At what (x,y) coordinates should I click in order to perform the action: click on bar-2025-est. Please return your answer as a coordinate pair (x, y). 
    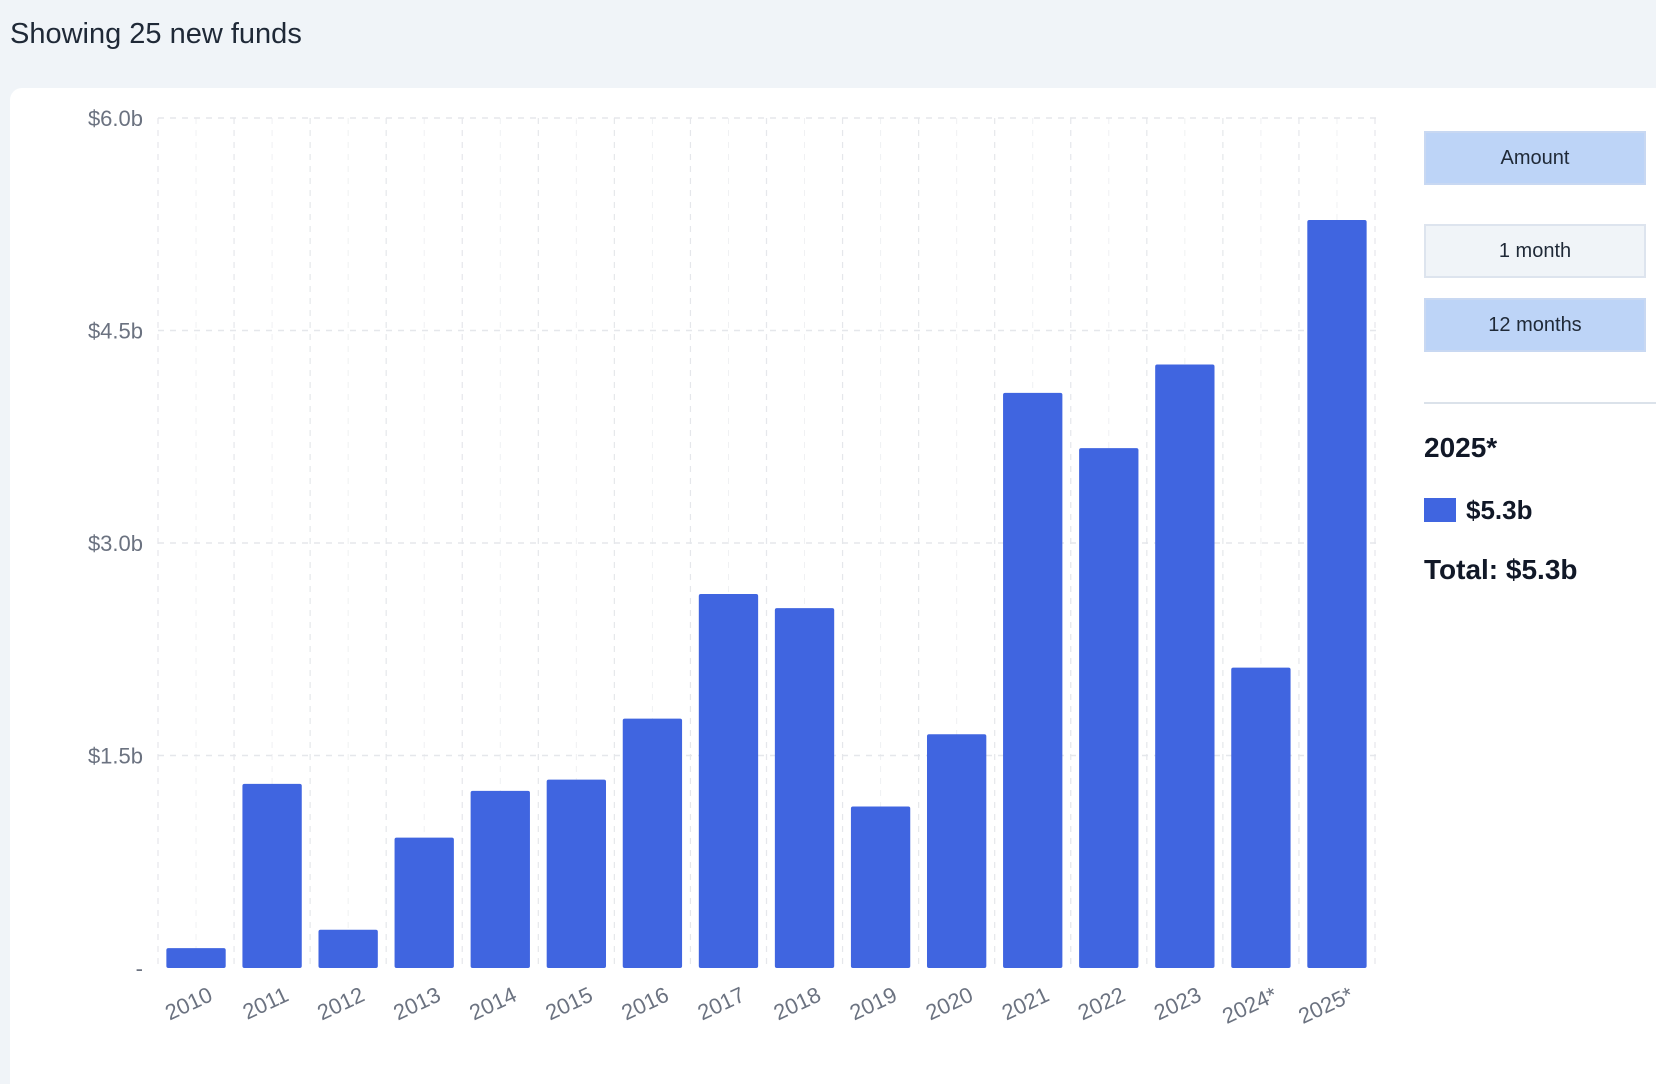
    Looking at the image, I should click on (1337, 594).